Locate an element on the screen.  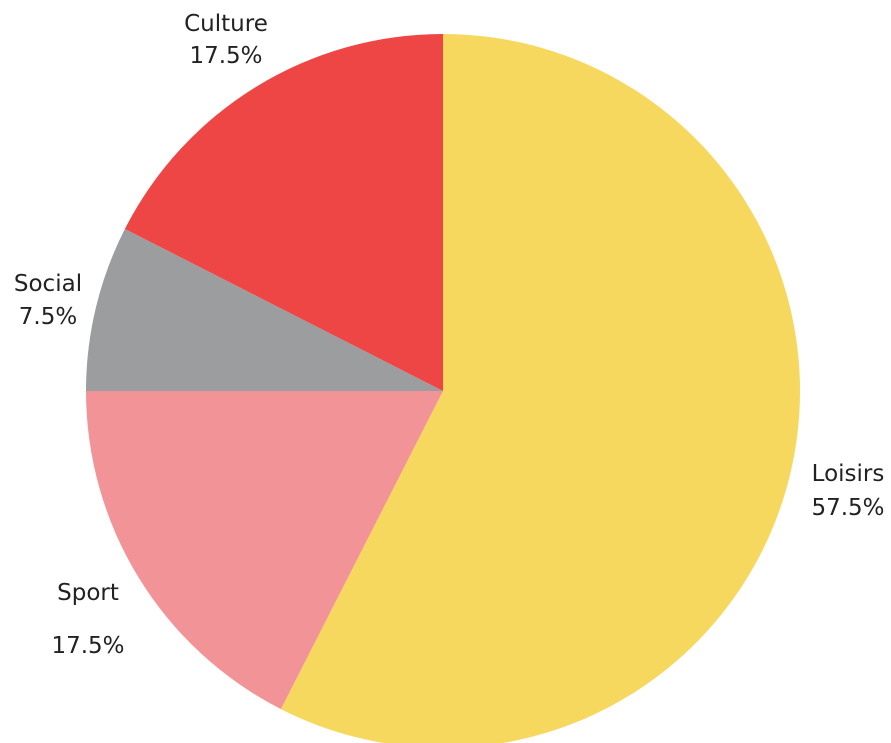
slice-label-culture: Culture is located at coordinates (226, 24).